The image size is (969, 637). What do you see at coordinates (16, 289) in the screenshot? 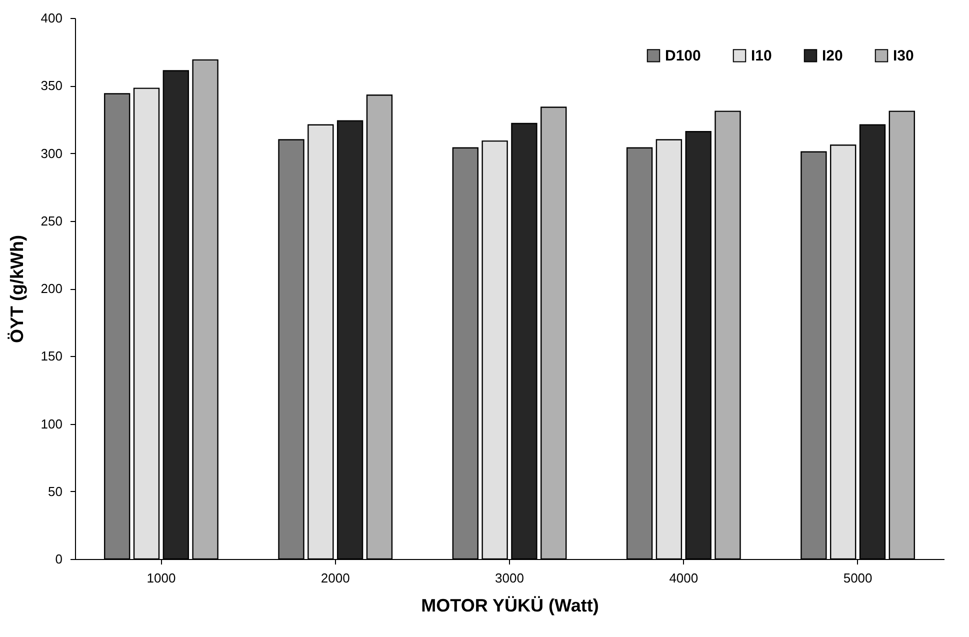
I see `y-axis-title: ÖYT (g/kWh)` at bounding box center [16, 289].